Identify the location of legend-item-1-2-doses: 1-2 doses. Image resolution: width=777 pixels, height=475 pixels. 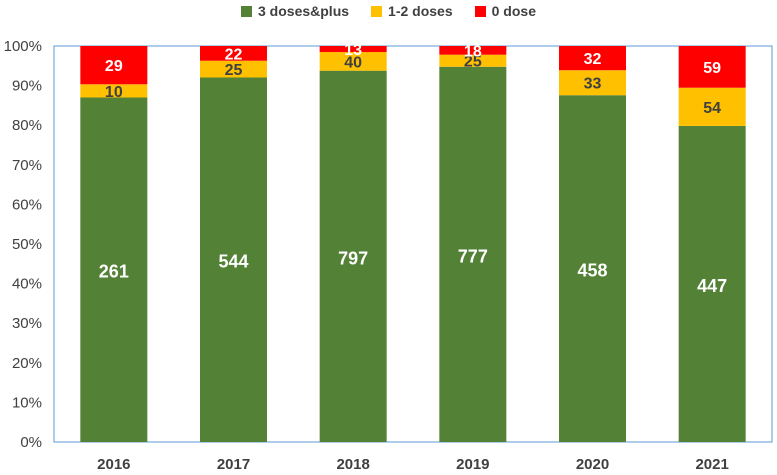
(412, 11).